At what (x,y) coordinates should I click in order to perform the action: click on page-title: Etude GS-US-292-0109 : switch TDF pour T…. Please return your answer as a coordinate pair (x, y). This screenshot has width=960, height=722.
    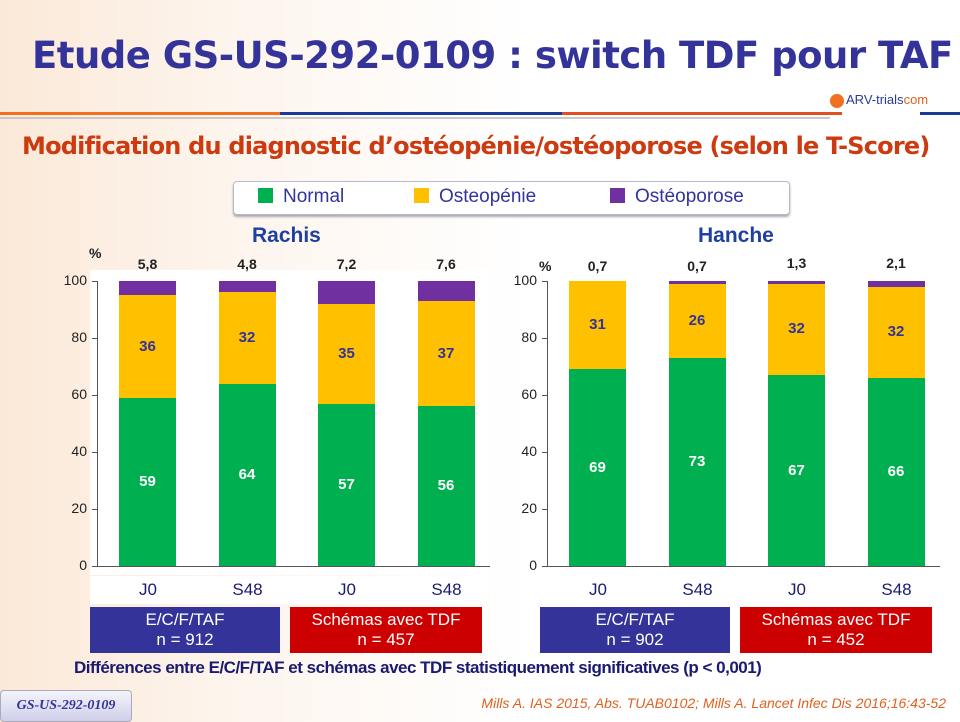
    Looking at the image, I should click on (492, 55).